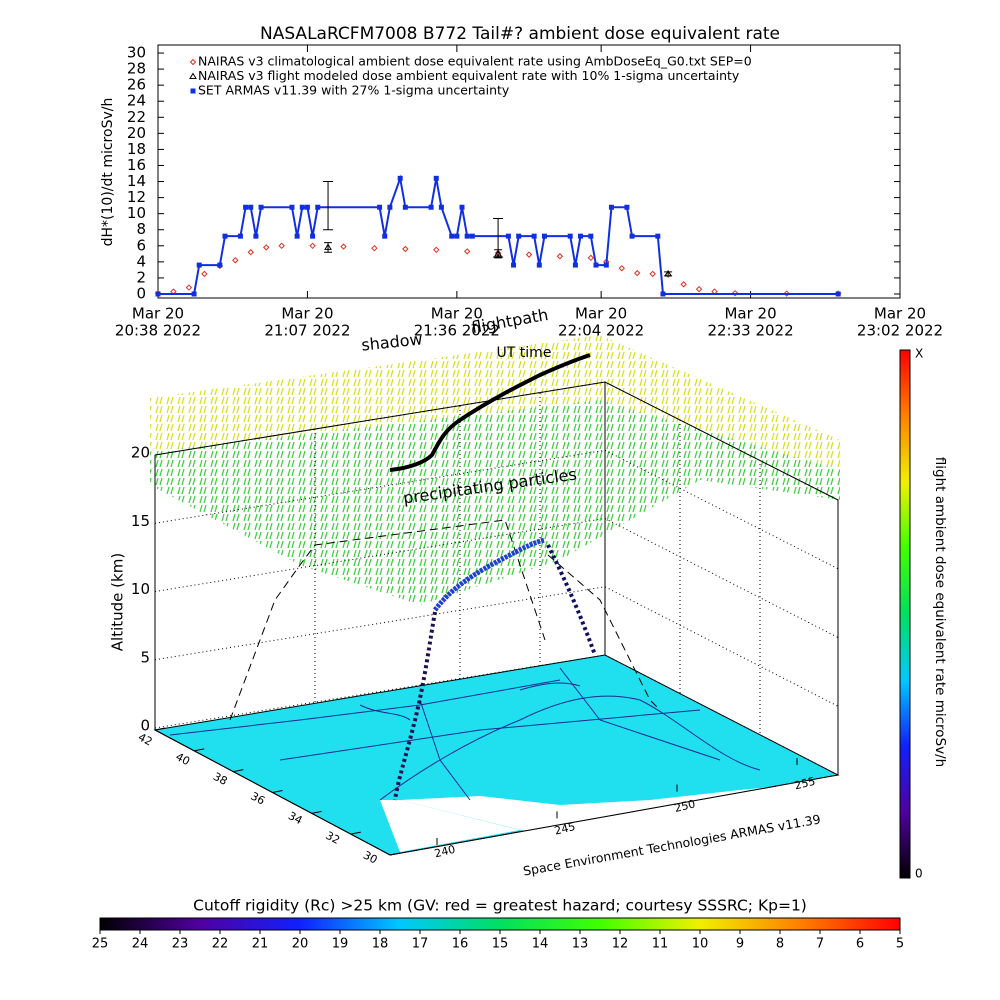 The height and width of the screenshot is (1000, 1000). I want to click on y-tick-label: 24, so click(136, 101).